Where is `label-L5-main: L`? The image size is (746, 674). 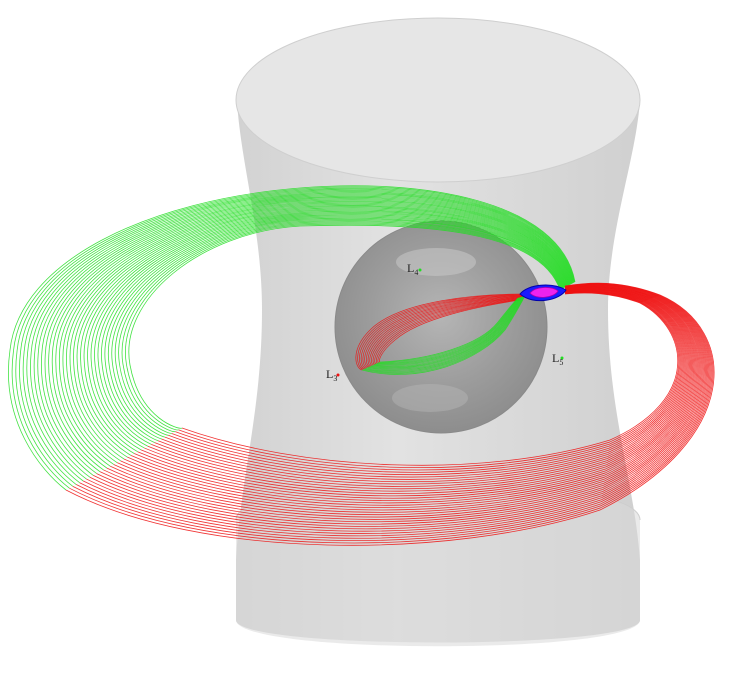
label-L5-main: L is located at coordinates (555, 358).